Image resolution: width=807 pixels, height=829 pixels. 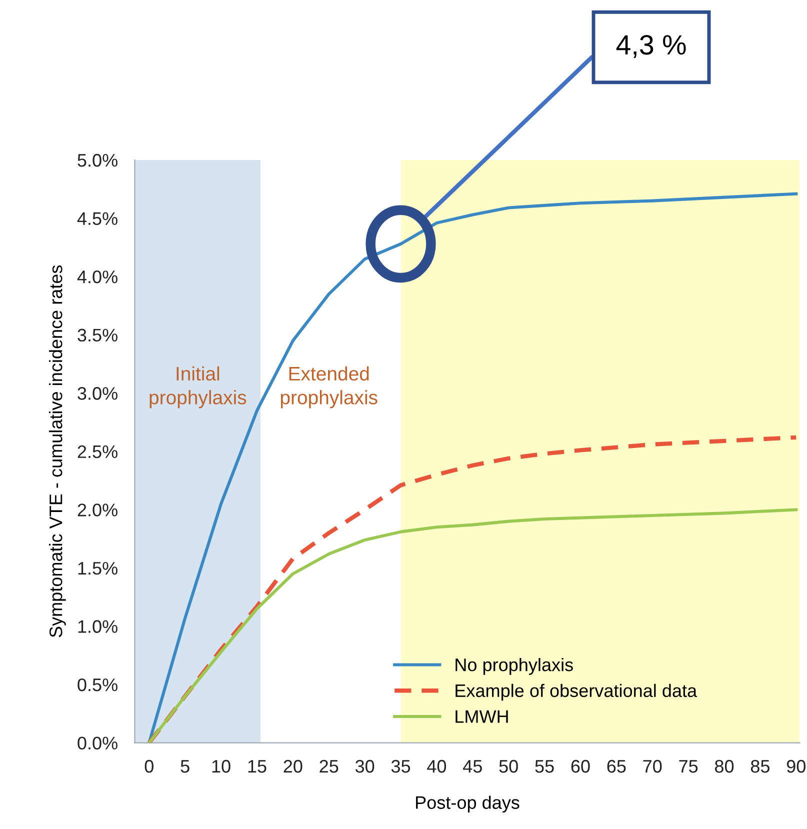 I want to click on y-tick-label: 1.0%, so click(x=98, y=626).